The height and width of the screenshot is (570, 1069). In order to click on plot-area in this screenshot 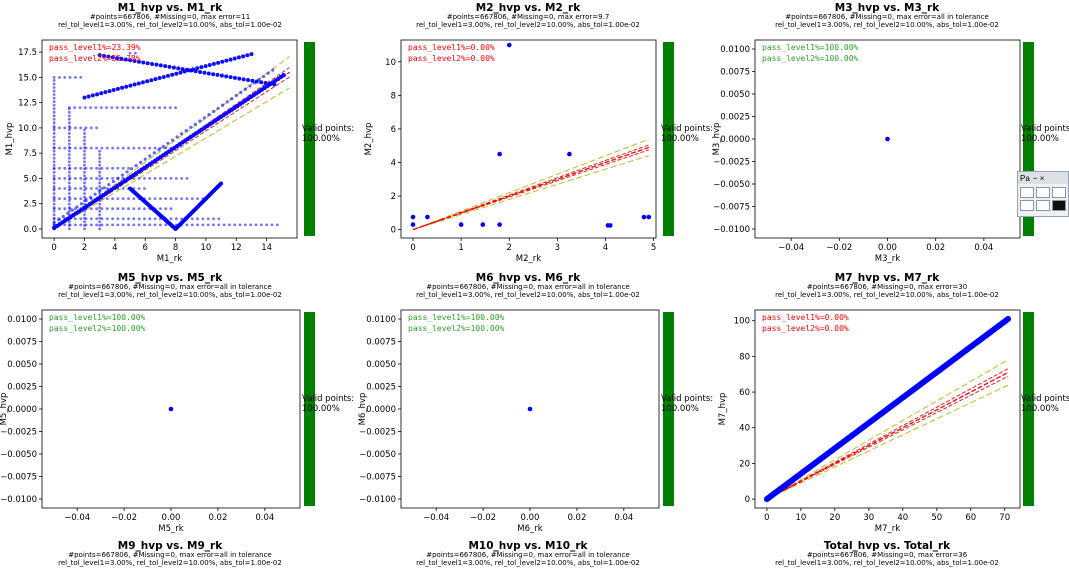, I will do `click(887, 139)`.